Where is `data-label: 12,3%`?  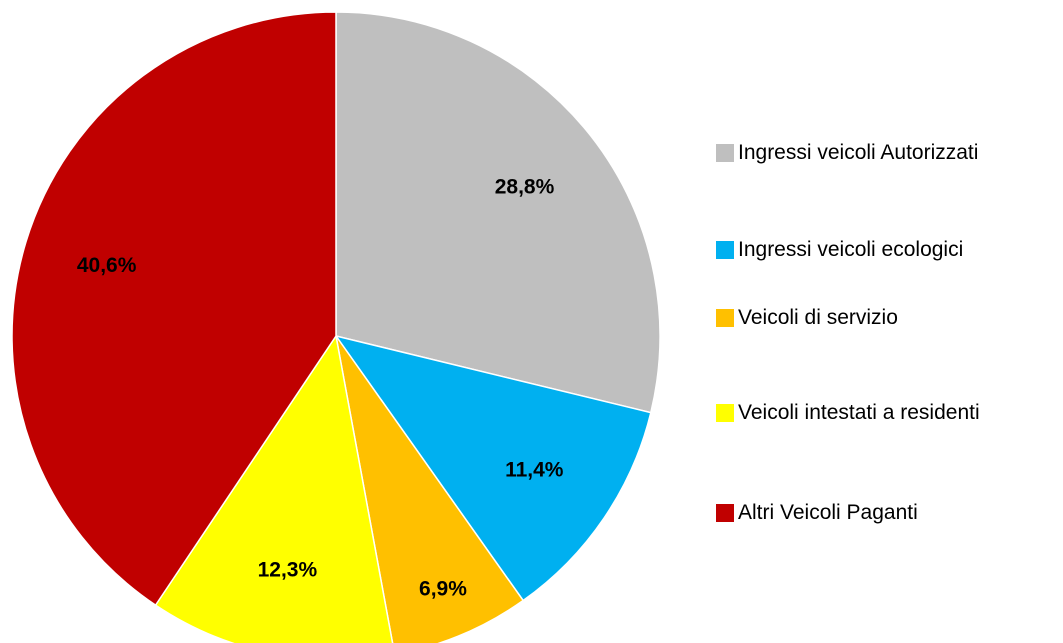
data-label: 12,3% is located at coordinates (288, 569).